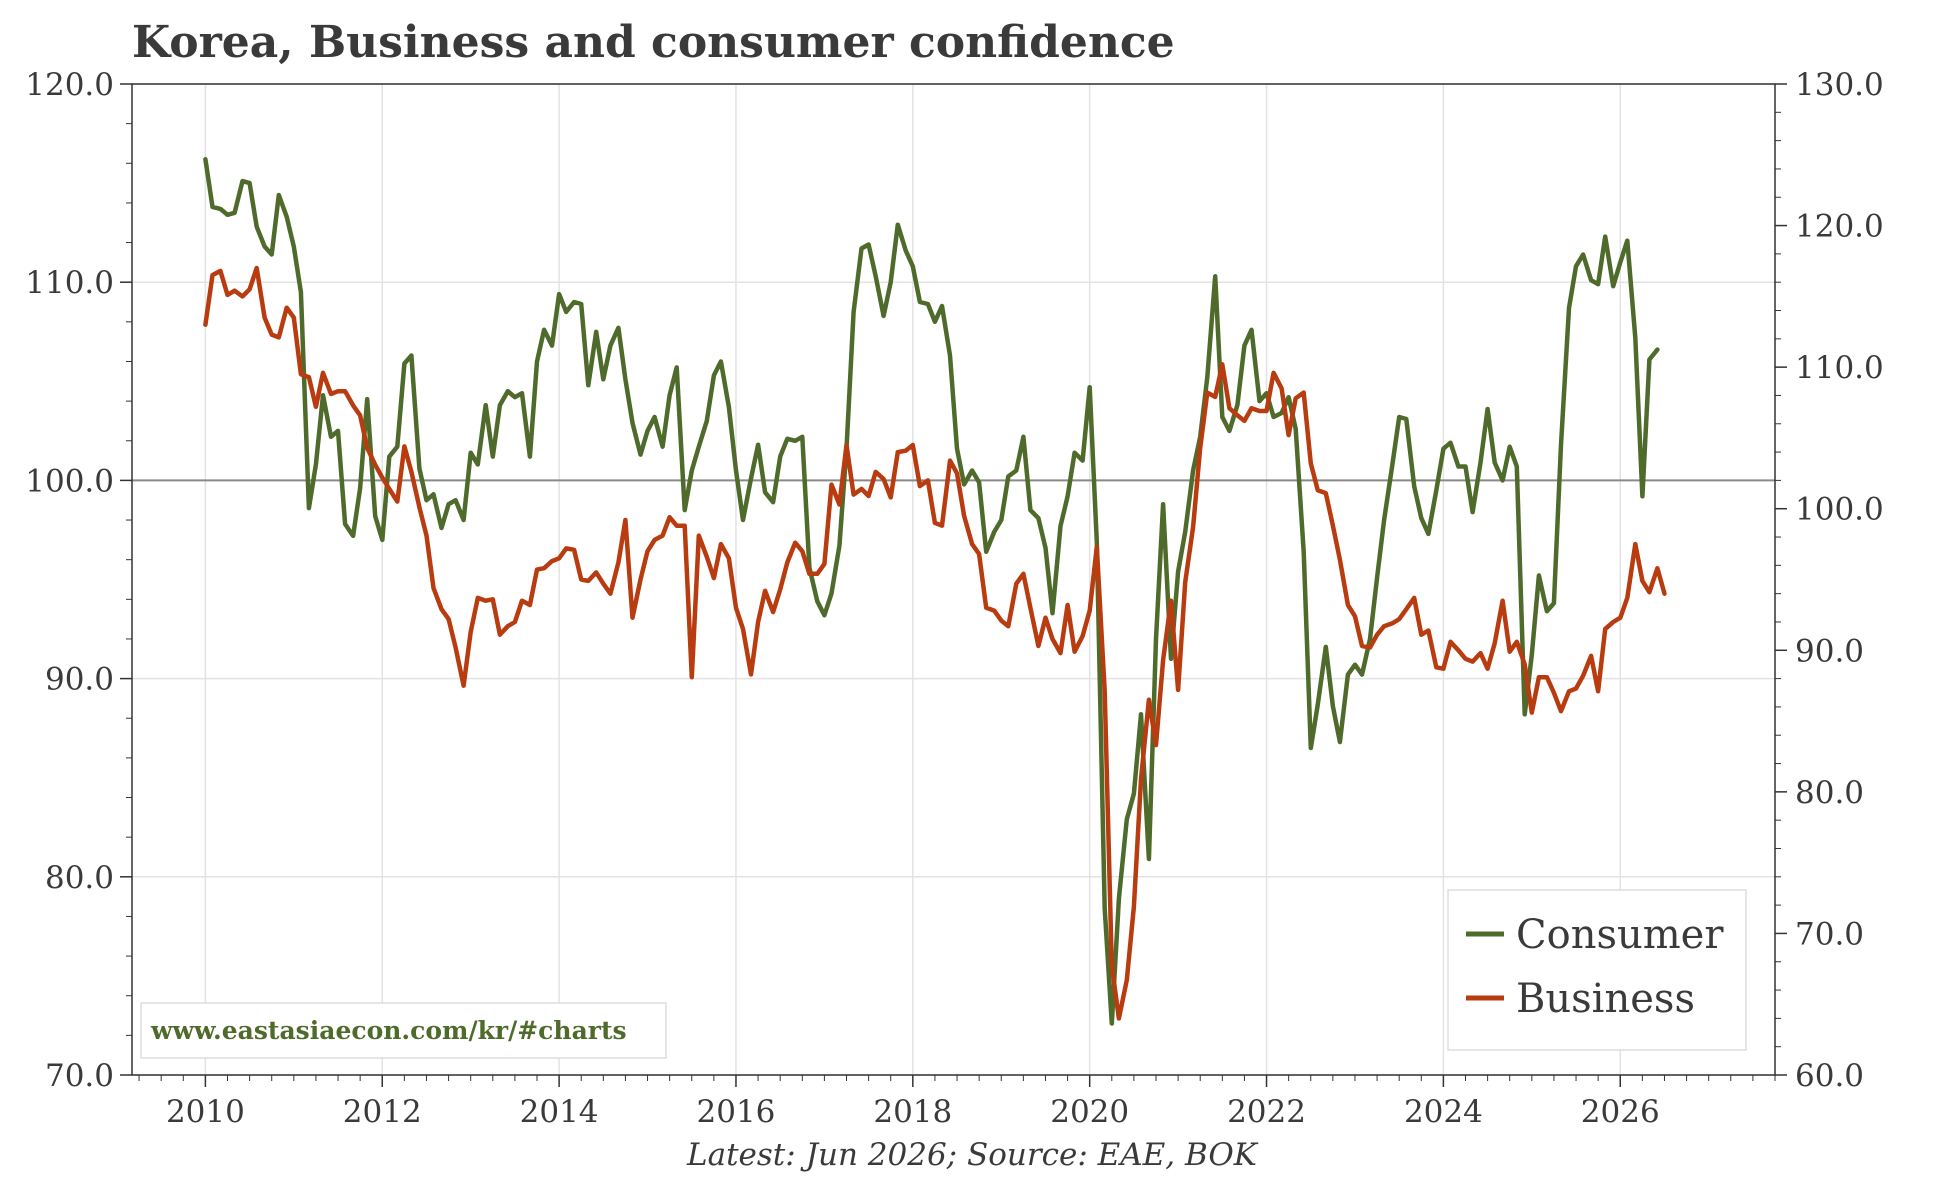 The image size is (1944, 1178). I want to click on x-tick-label: 2012, so click(382, 1112).